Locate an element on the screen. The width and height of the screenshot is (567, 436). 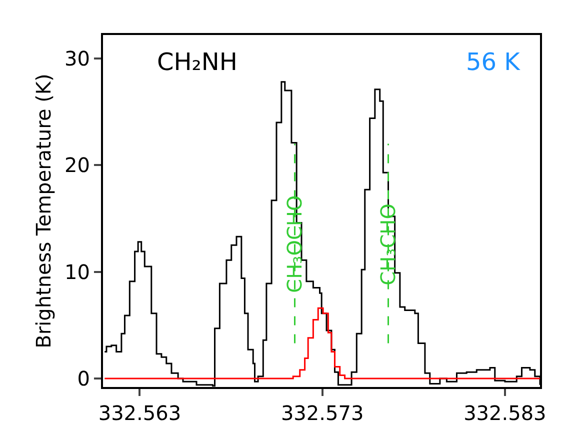
y-tick-label: 0 is located at coordinates (83, 378).